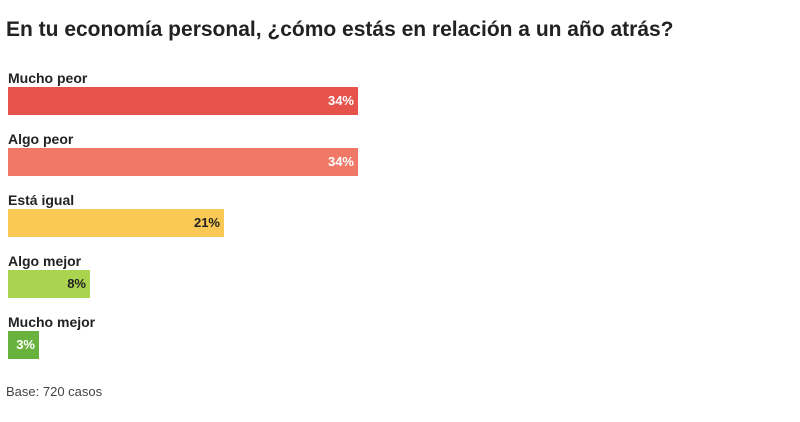 Image resolution: width=800 pixels, height=422 pixels. I want to click on bar-row: Mucho mejor 3%, so click(398, 344).